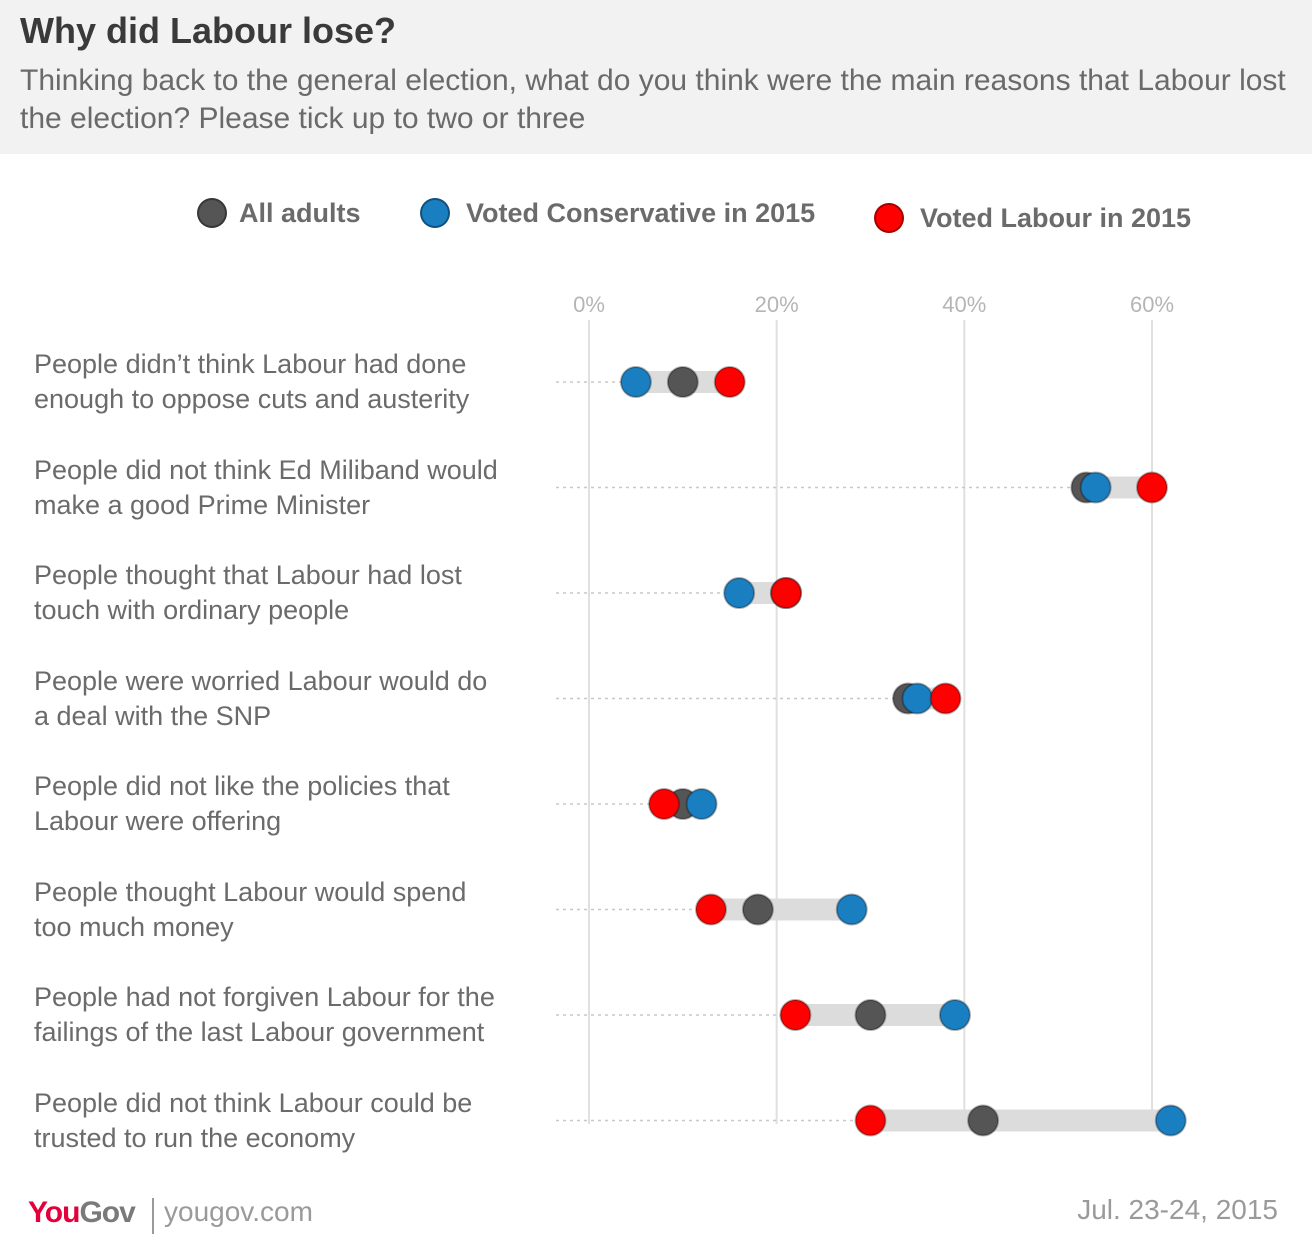 Image resolution: width=1312 pixels, height=1250 pixels. What do you see at coordinates (259, 1032) in the screenshot?
I see `row-label-line: failings of the last Labour government` at bounding box center [259, 1032].